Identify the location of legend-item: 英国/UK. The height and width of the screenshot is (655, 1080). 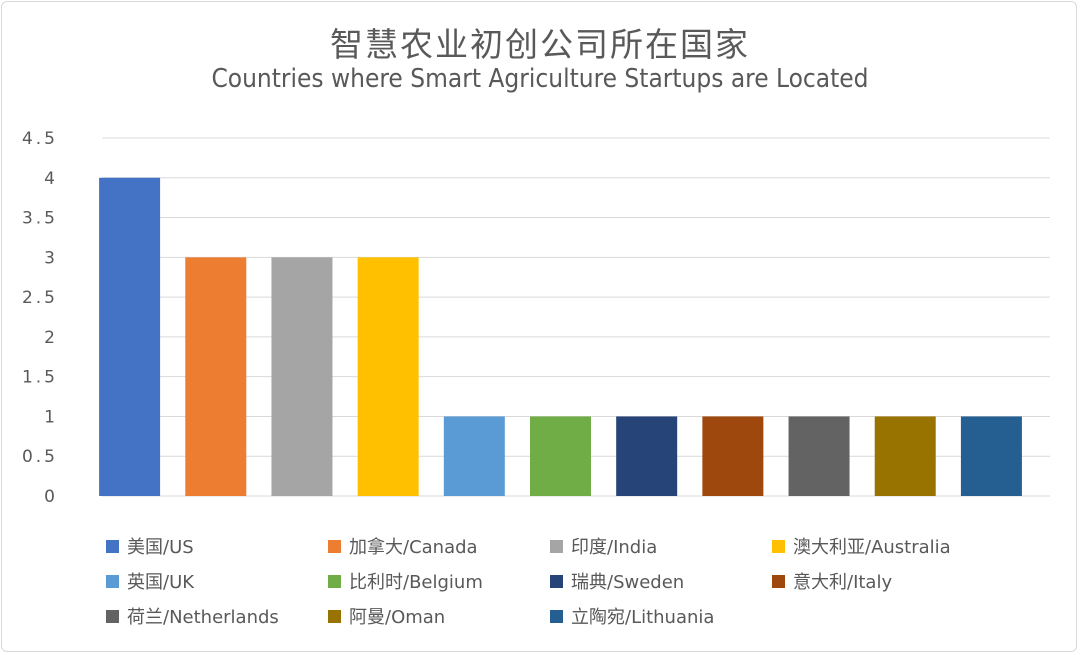
(150, 581).